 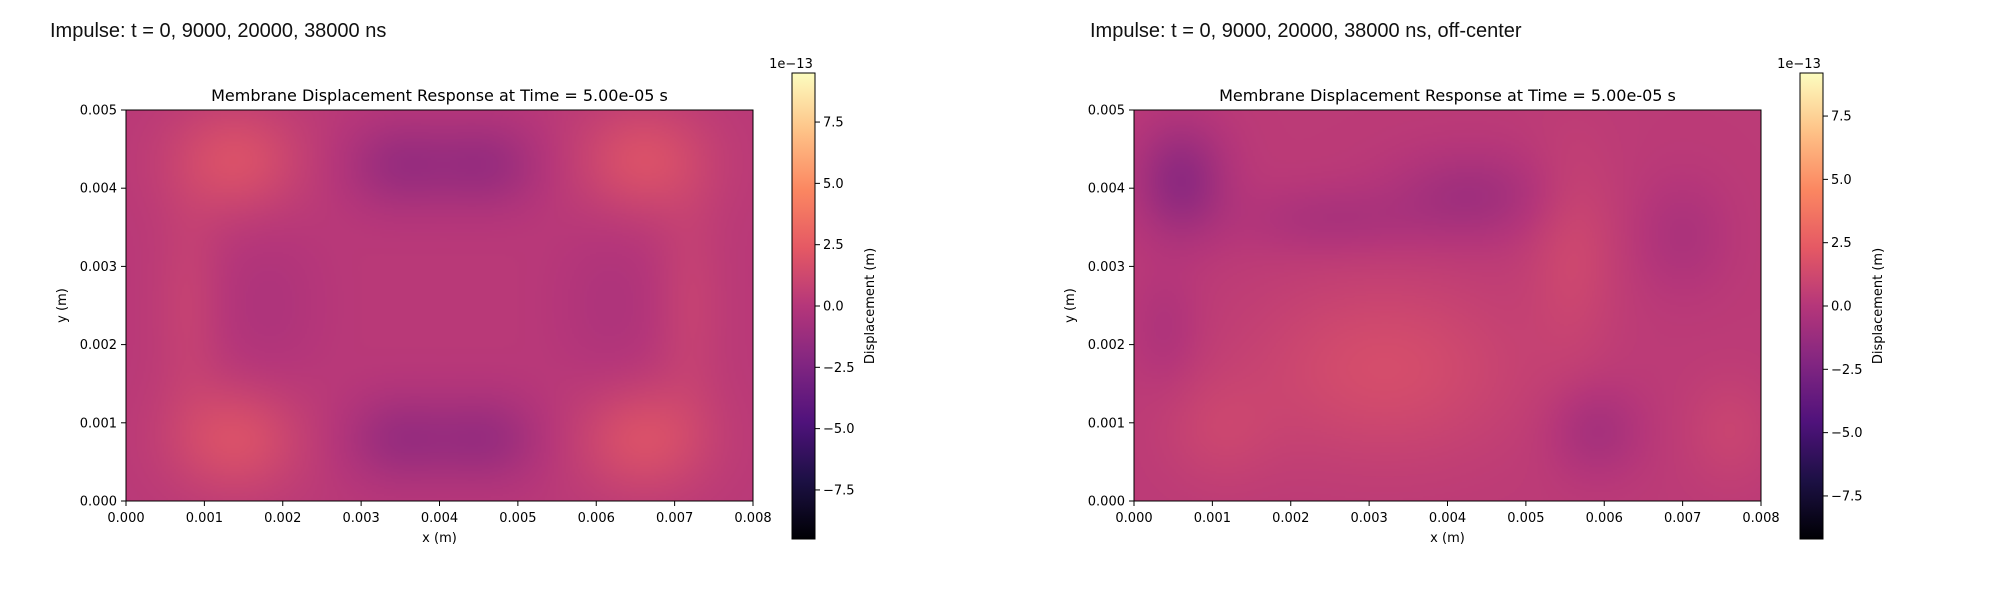 I want to click on panel-heading-left: Impulse: t = 0, 9000, 20000, 38000 ns, so click(x=218, y=31).